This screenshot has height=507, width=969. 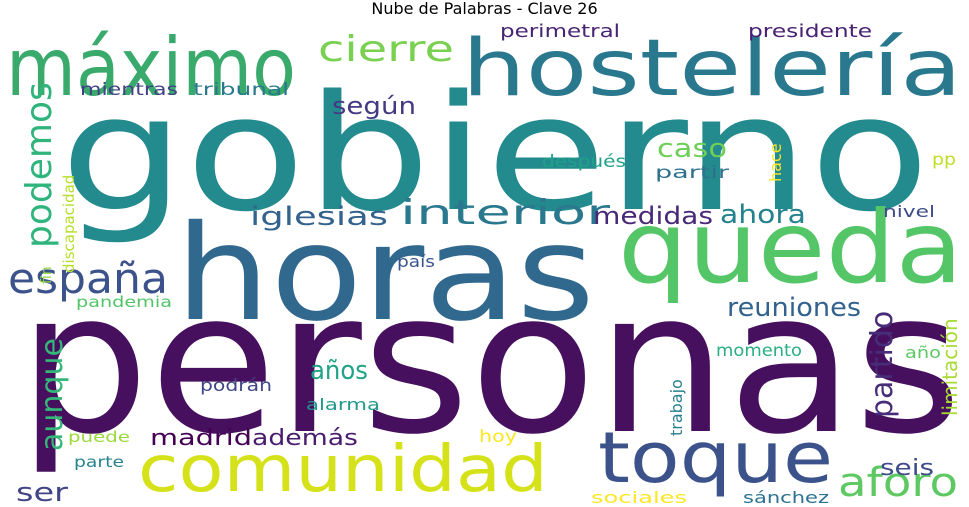 I want to click on word-segun: según, so click(x=374, y=106).